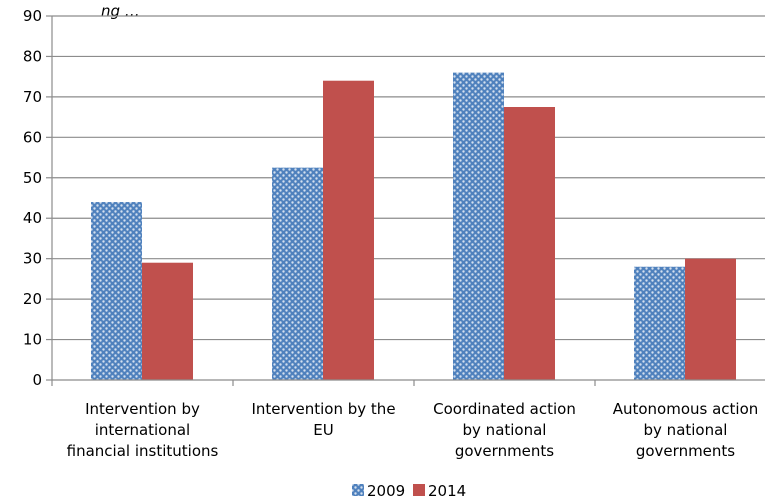  I want to click on y-tick-label: 70, so click(32, 97).